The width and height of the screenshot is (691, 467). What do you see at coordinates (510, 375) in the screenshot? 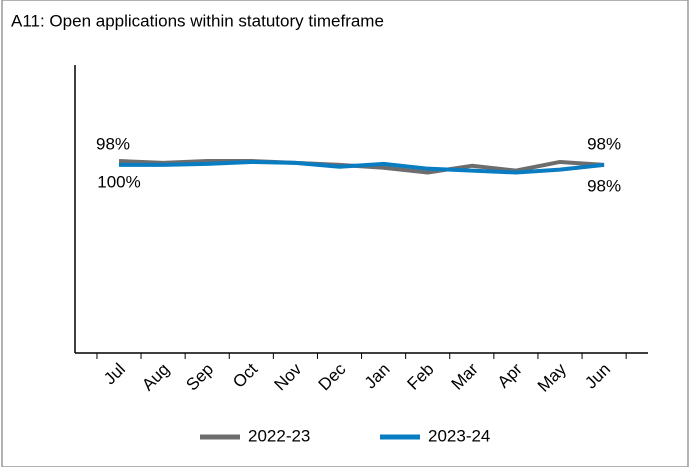
I see `x-tick-label: Apr` at bounding box center [510, 375].